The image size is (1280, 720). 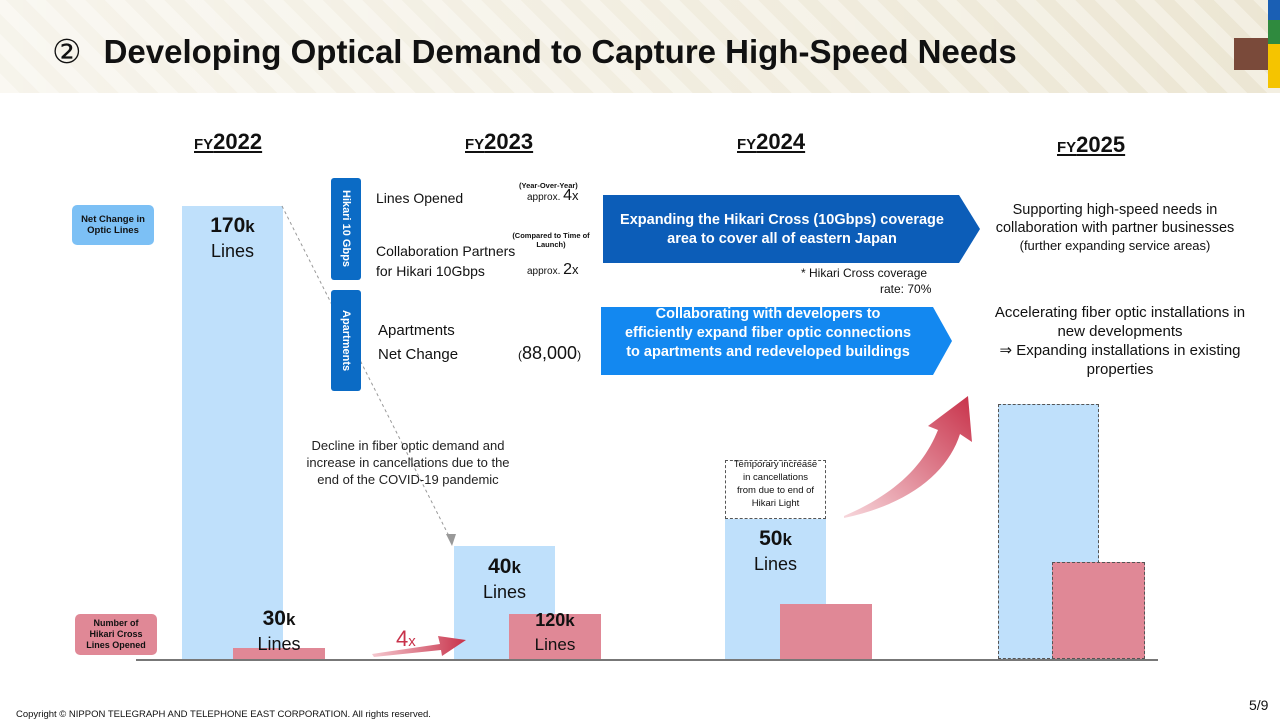 I want to click on fy2024-temporary-box, so click(x=775, y=489).